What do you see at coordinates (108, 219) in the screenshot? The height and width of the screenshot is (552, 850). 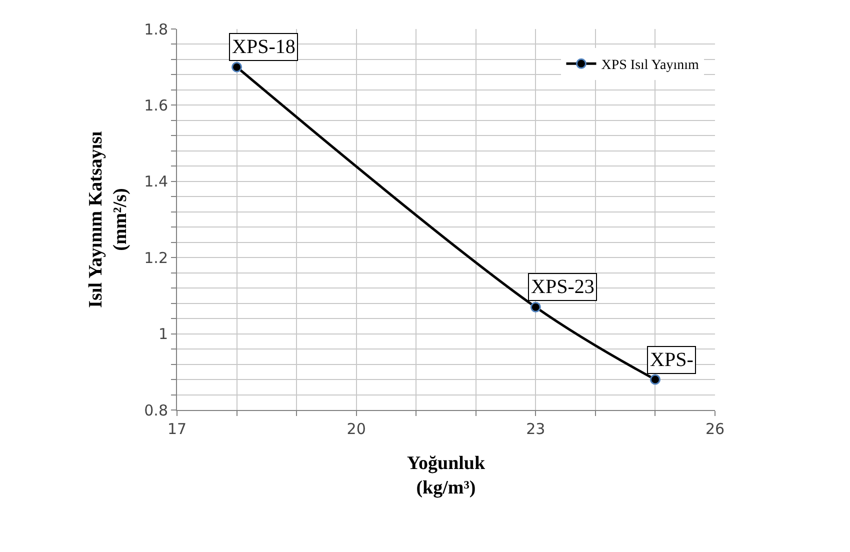 I see `y-axis-title: Isıl Yayınım Katsayısı (mm²/s)` at bounding box center [108, 219].